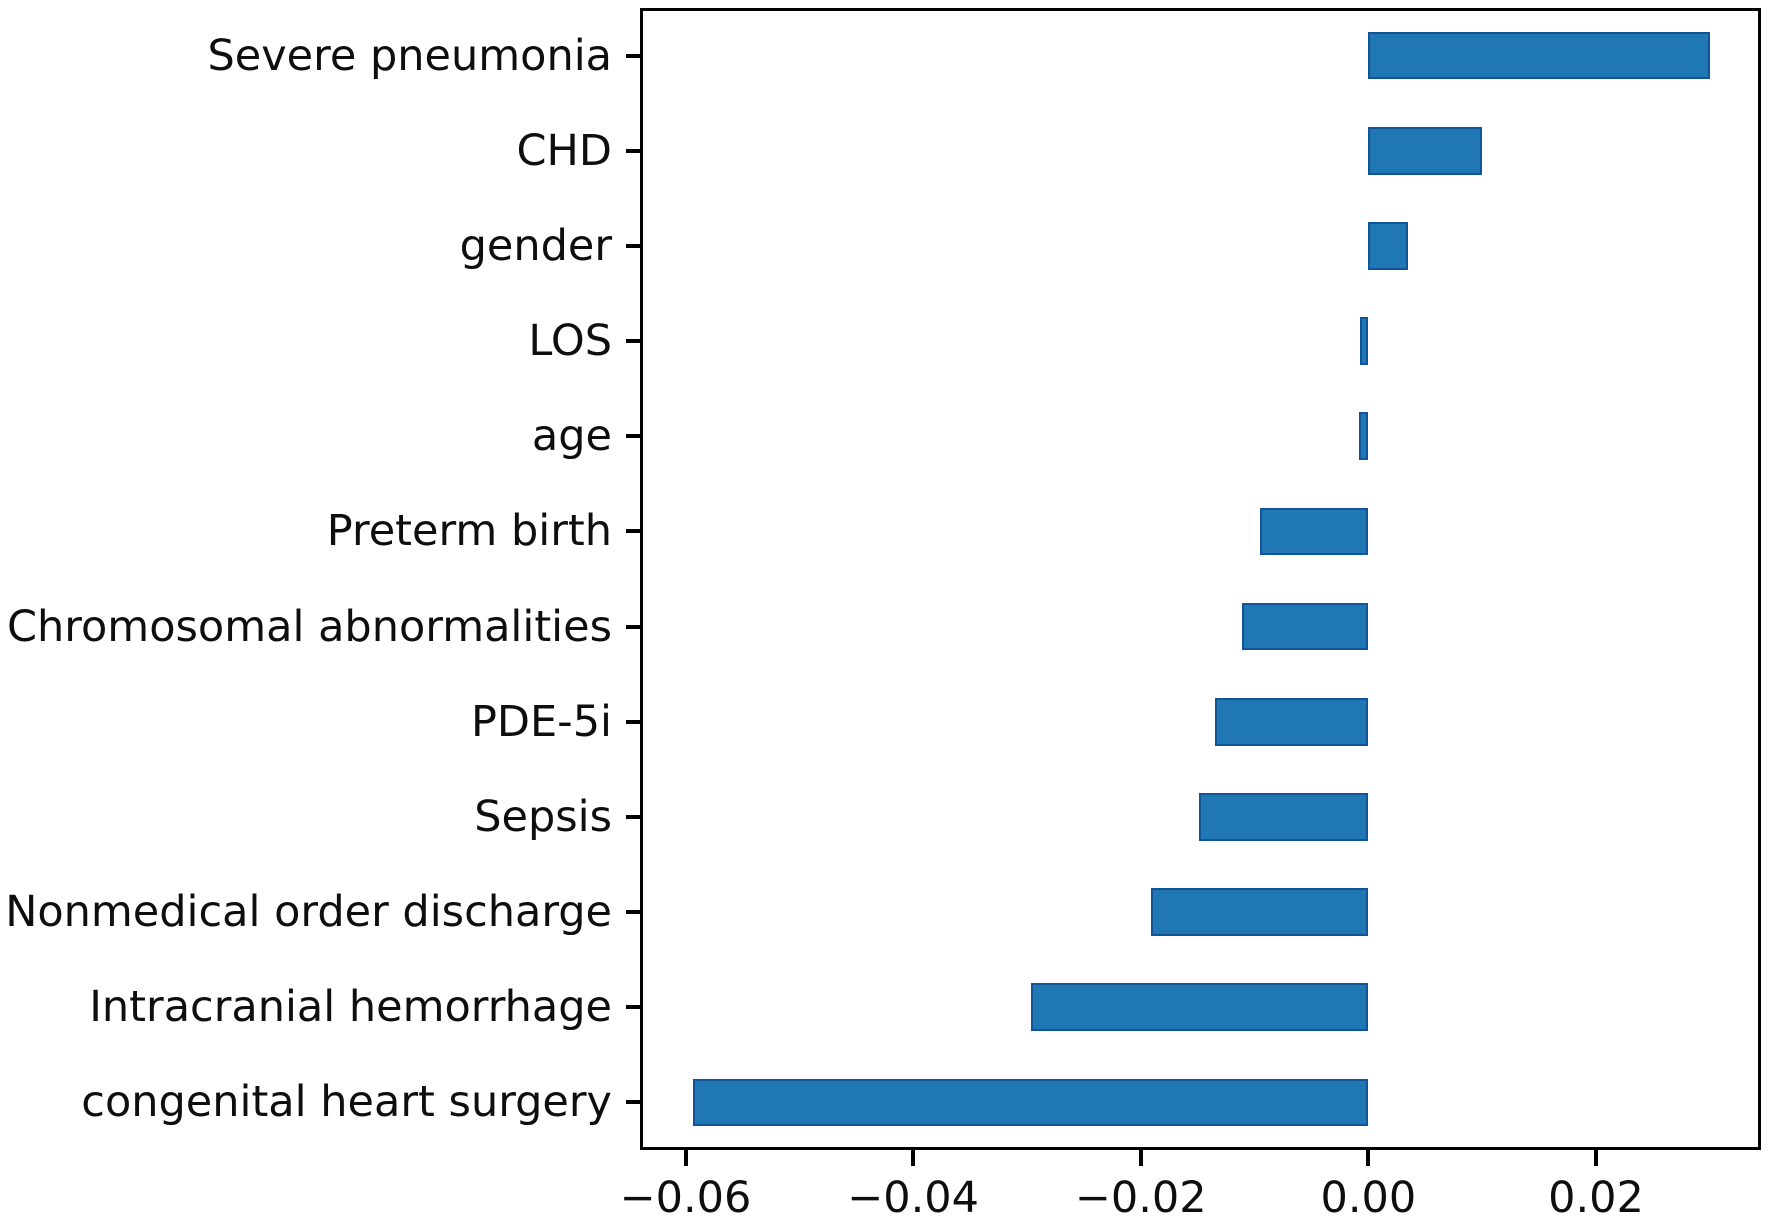  I want to click on y-tick-label: gender, so click(535, 245).